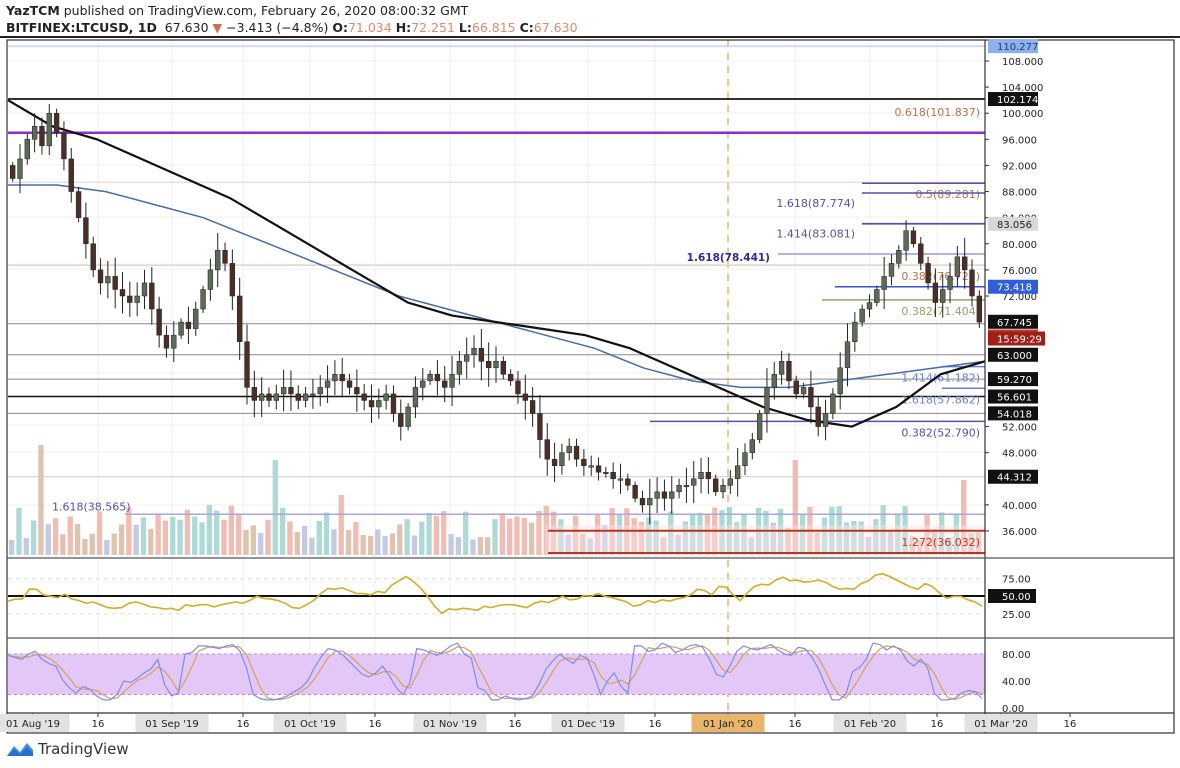  I want to click on stoch-rsi-pane, so click(496, 671).